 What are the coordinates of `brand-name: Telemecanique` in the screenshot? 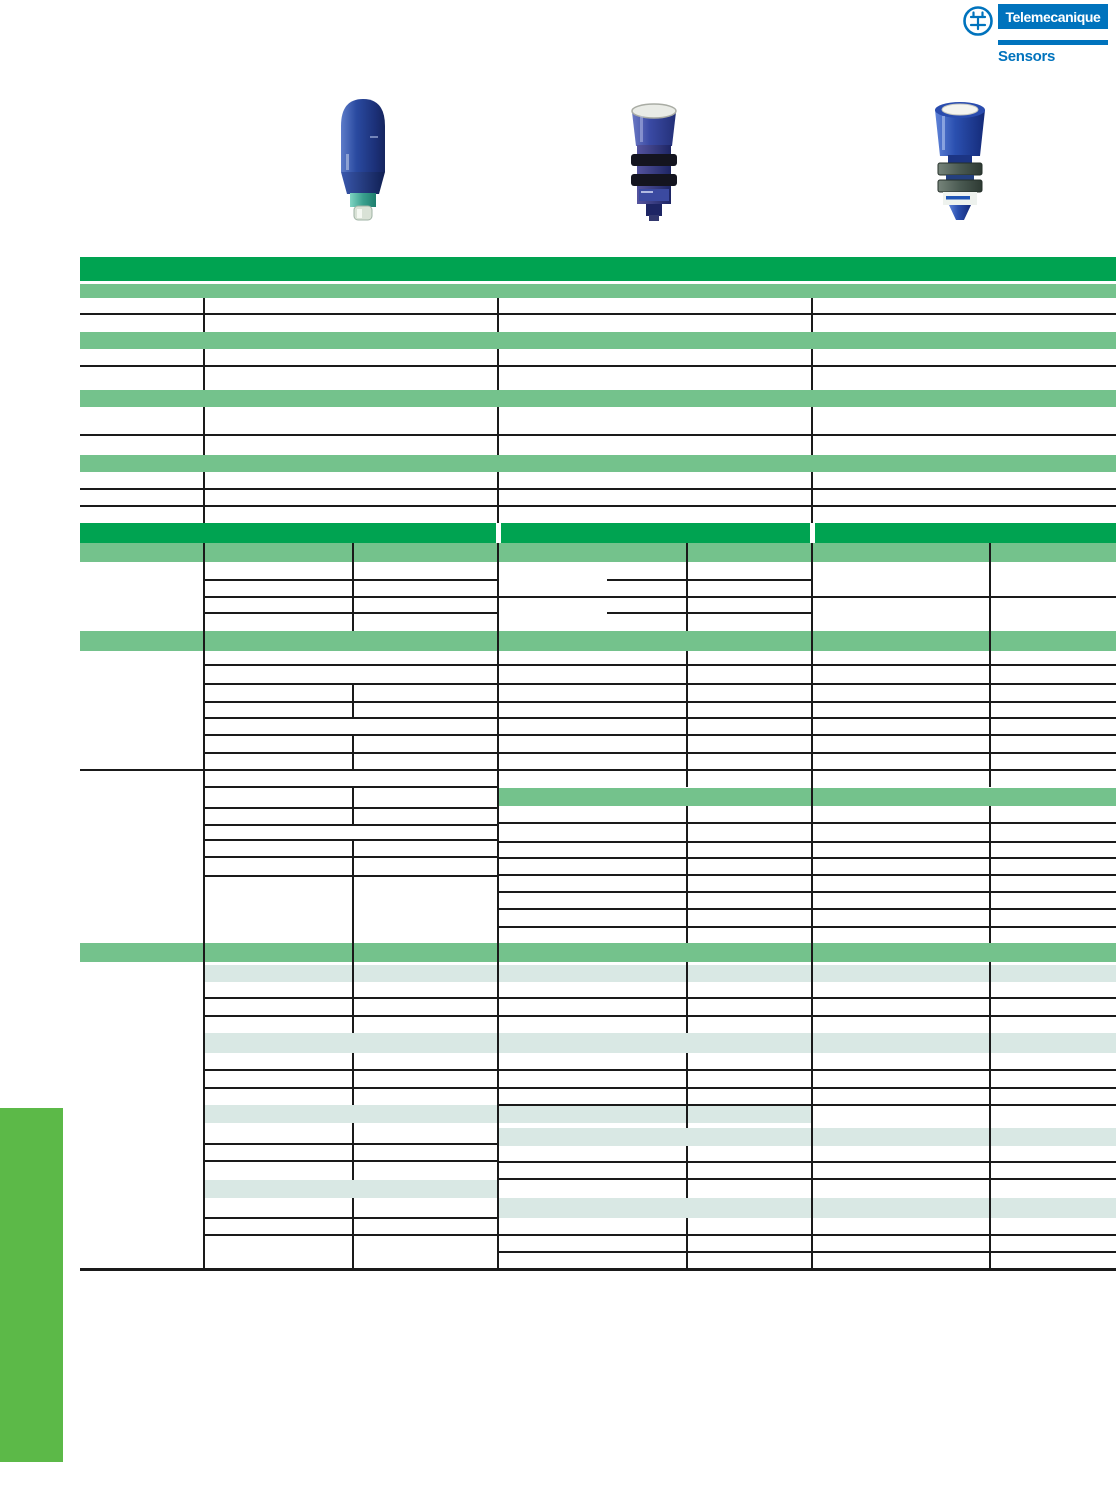 It's located at (1053, 16).